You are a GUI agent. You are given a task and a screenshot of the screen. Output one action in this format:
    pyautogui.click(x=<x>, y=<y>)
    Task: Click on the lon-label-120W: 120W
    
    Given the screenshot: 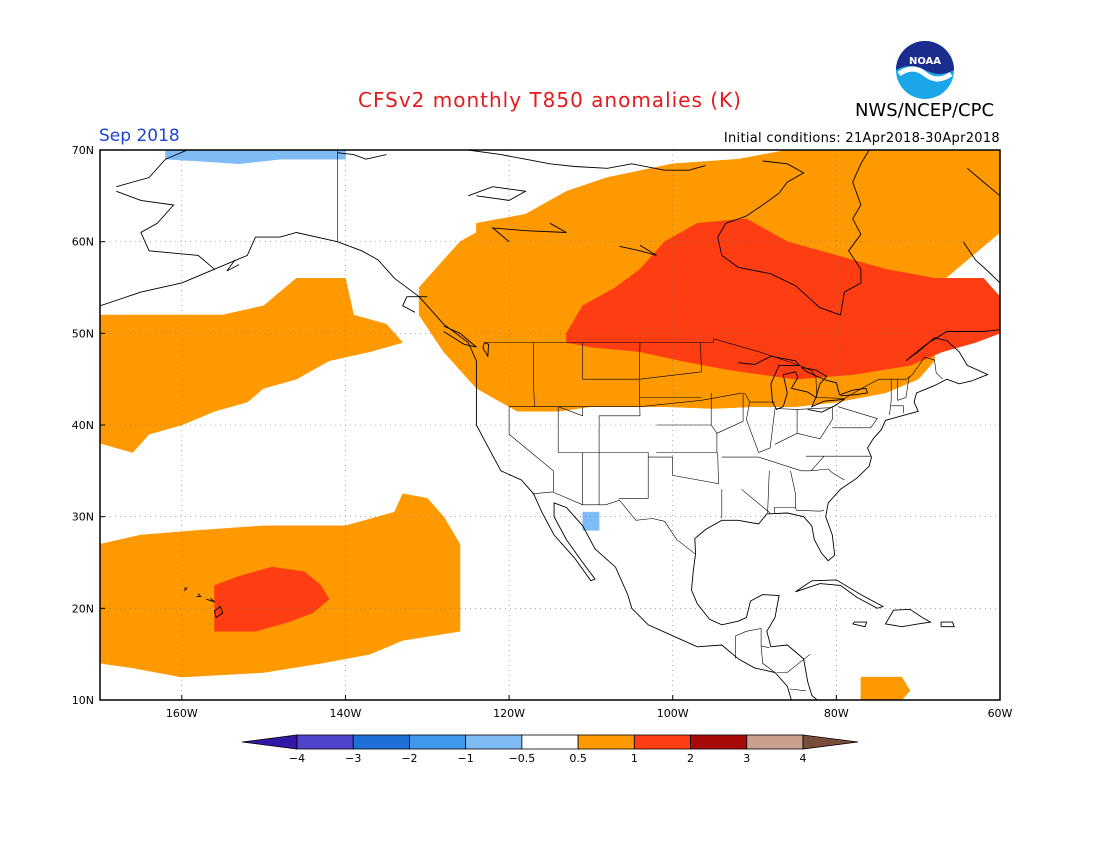 What is the action you would take?
    pyautogui.click(x=509, y=713)
    